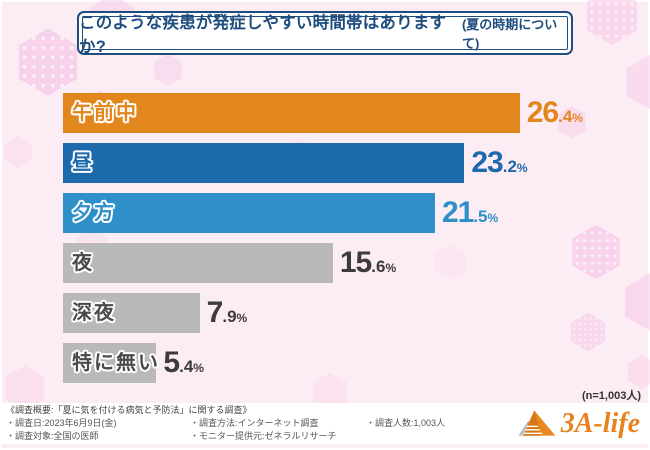  Describe the element at coordinates (131, 313) in the screenshot. I see `bar-4: 深夜` at that location.